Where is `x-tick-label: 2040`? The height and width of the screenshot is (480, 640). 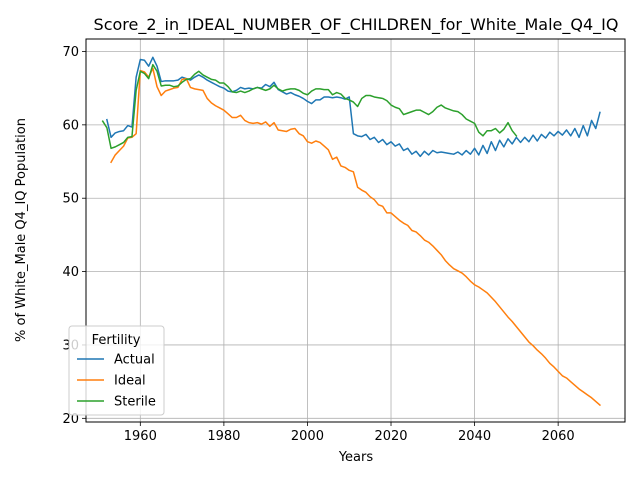 x-tick-label: 2040 is located at coordinates (474, 436).